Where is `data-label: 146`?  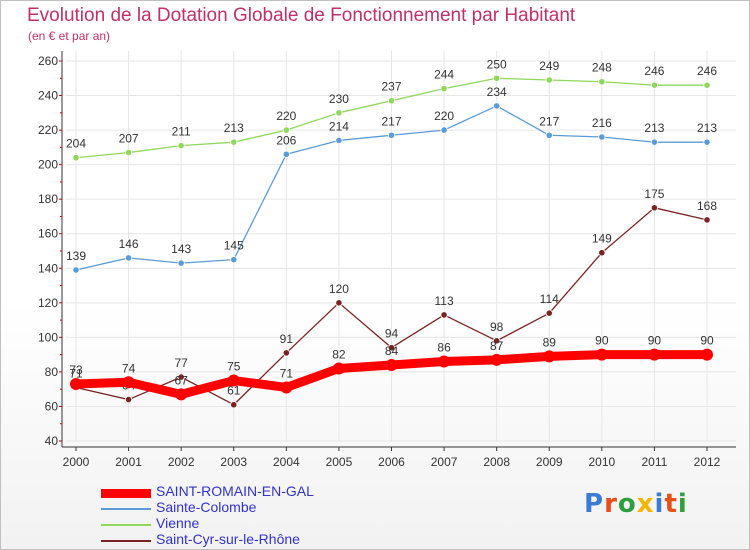
data-label: 146 is located at coordinates (129, 244).